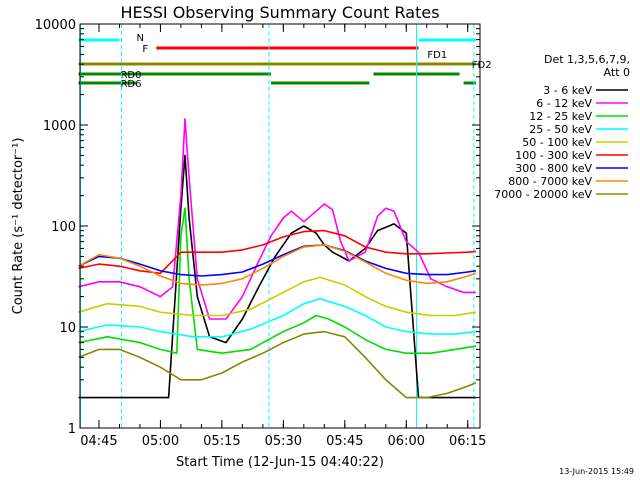 This screenshot has height=480, width=640. I want to click on legend-label: 100 - 300 keV, so click(553, 155).